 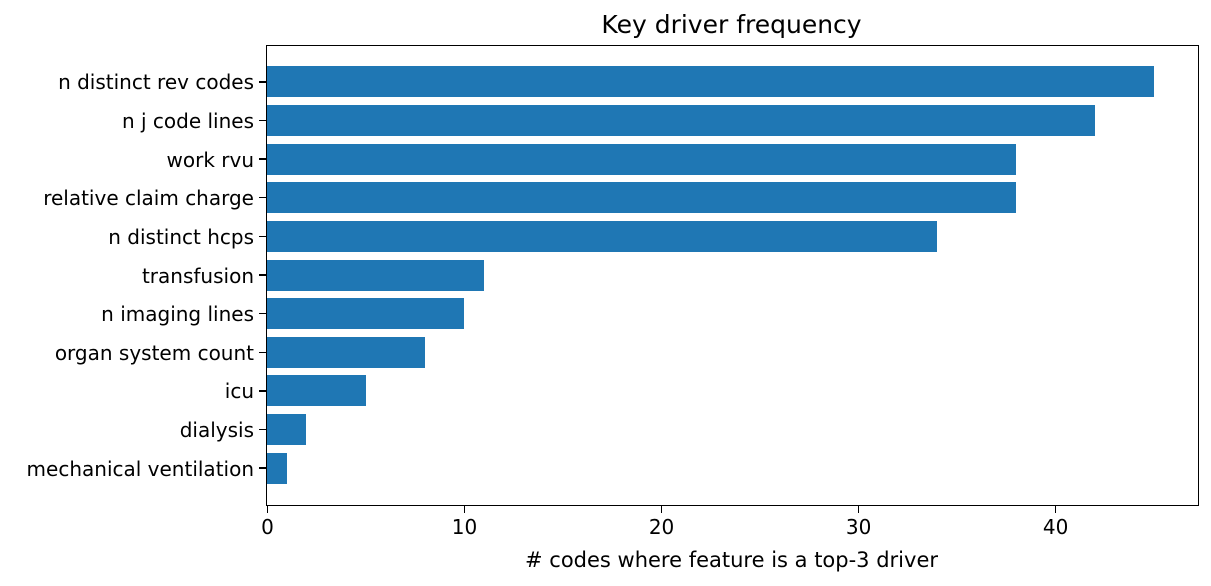 What do you see at coordinates (731, 24) in the screenshot?
I see `chart-title: Key driver frequency` at bounding box center [731, 24].